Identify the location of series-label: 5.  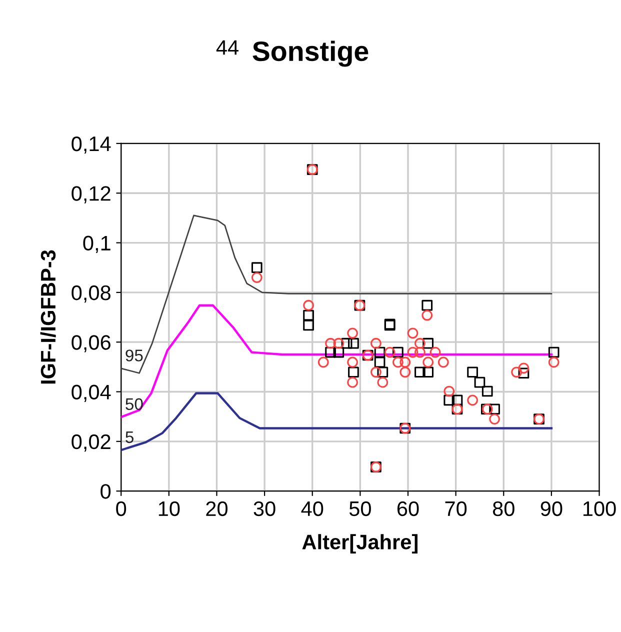
(130, 437).